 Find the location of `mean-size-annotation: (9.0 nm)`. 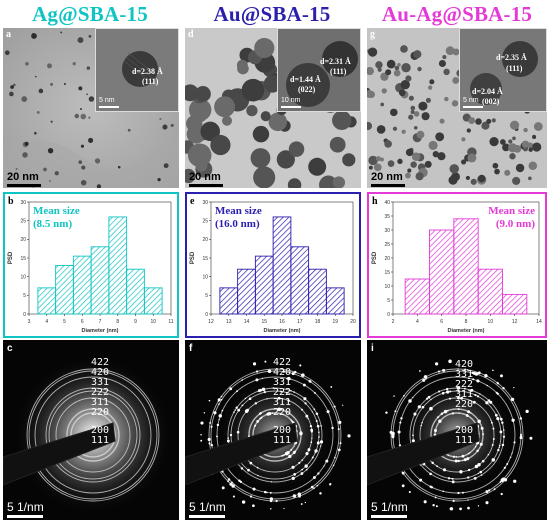

mean-size-annotation: (9.0 nm) is located at coordinates (515, 224).